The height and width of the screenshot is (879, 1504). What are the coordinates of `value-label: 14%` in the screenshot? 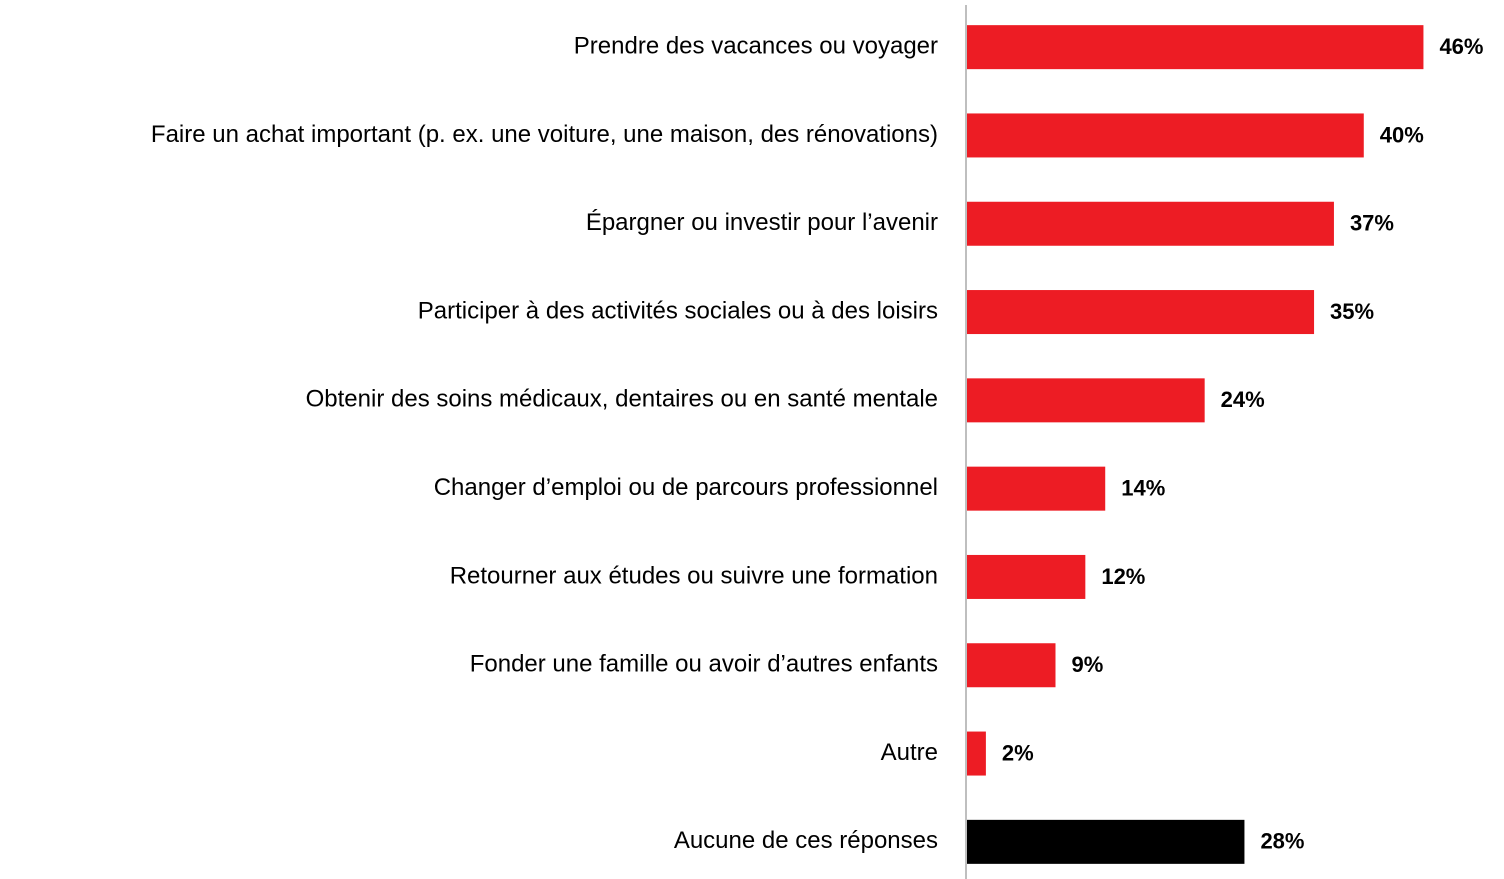 It's located at (1143, 487).